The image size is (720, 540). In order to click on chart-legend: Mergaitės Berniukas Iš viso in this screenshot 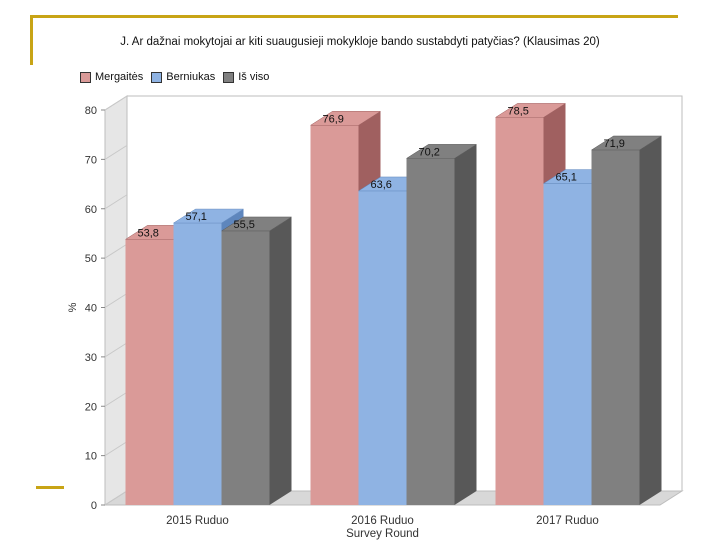, I will do `click(178, 77)`.